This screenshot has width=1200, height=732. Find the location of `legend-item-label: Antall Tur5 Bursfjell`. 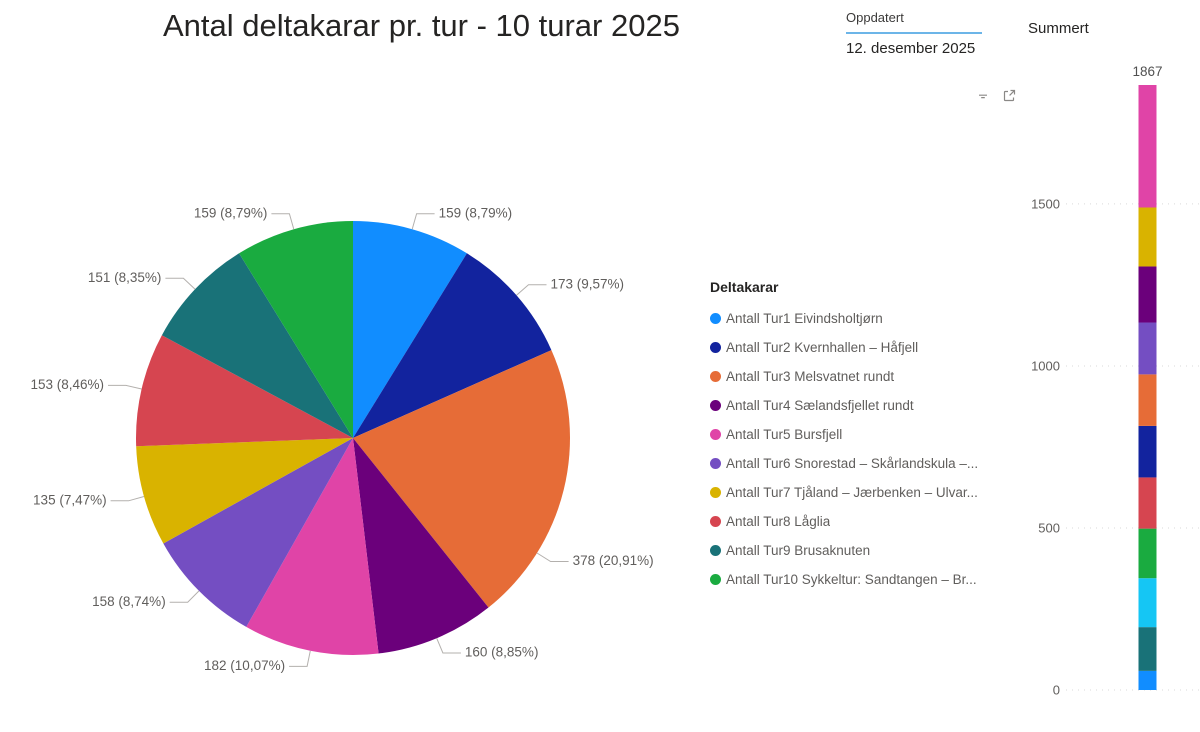

legend-item-label: Antall Tur5 Bursfjell is located at coordinates (784, 434).